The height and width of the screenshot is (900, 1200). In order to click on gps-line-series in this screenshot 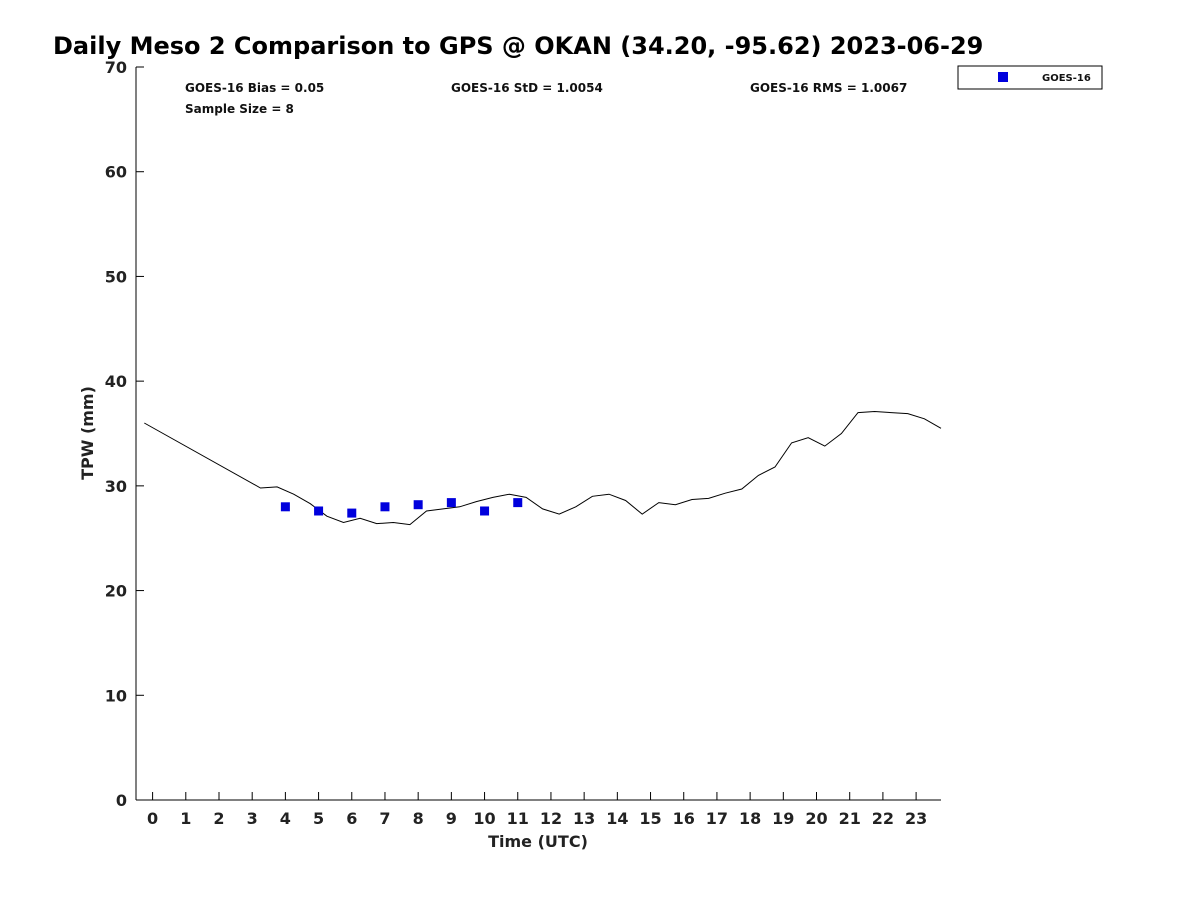, I will do `click(543, 468)`.